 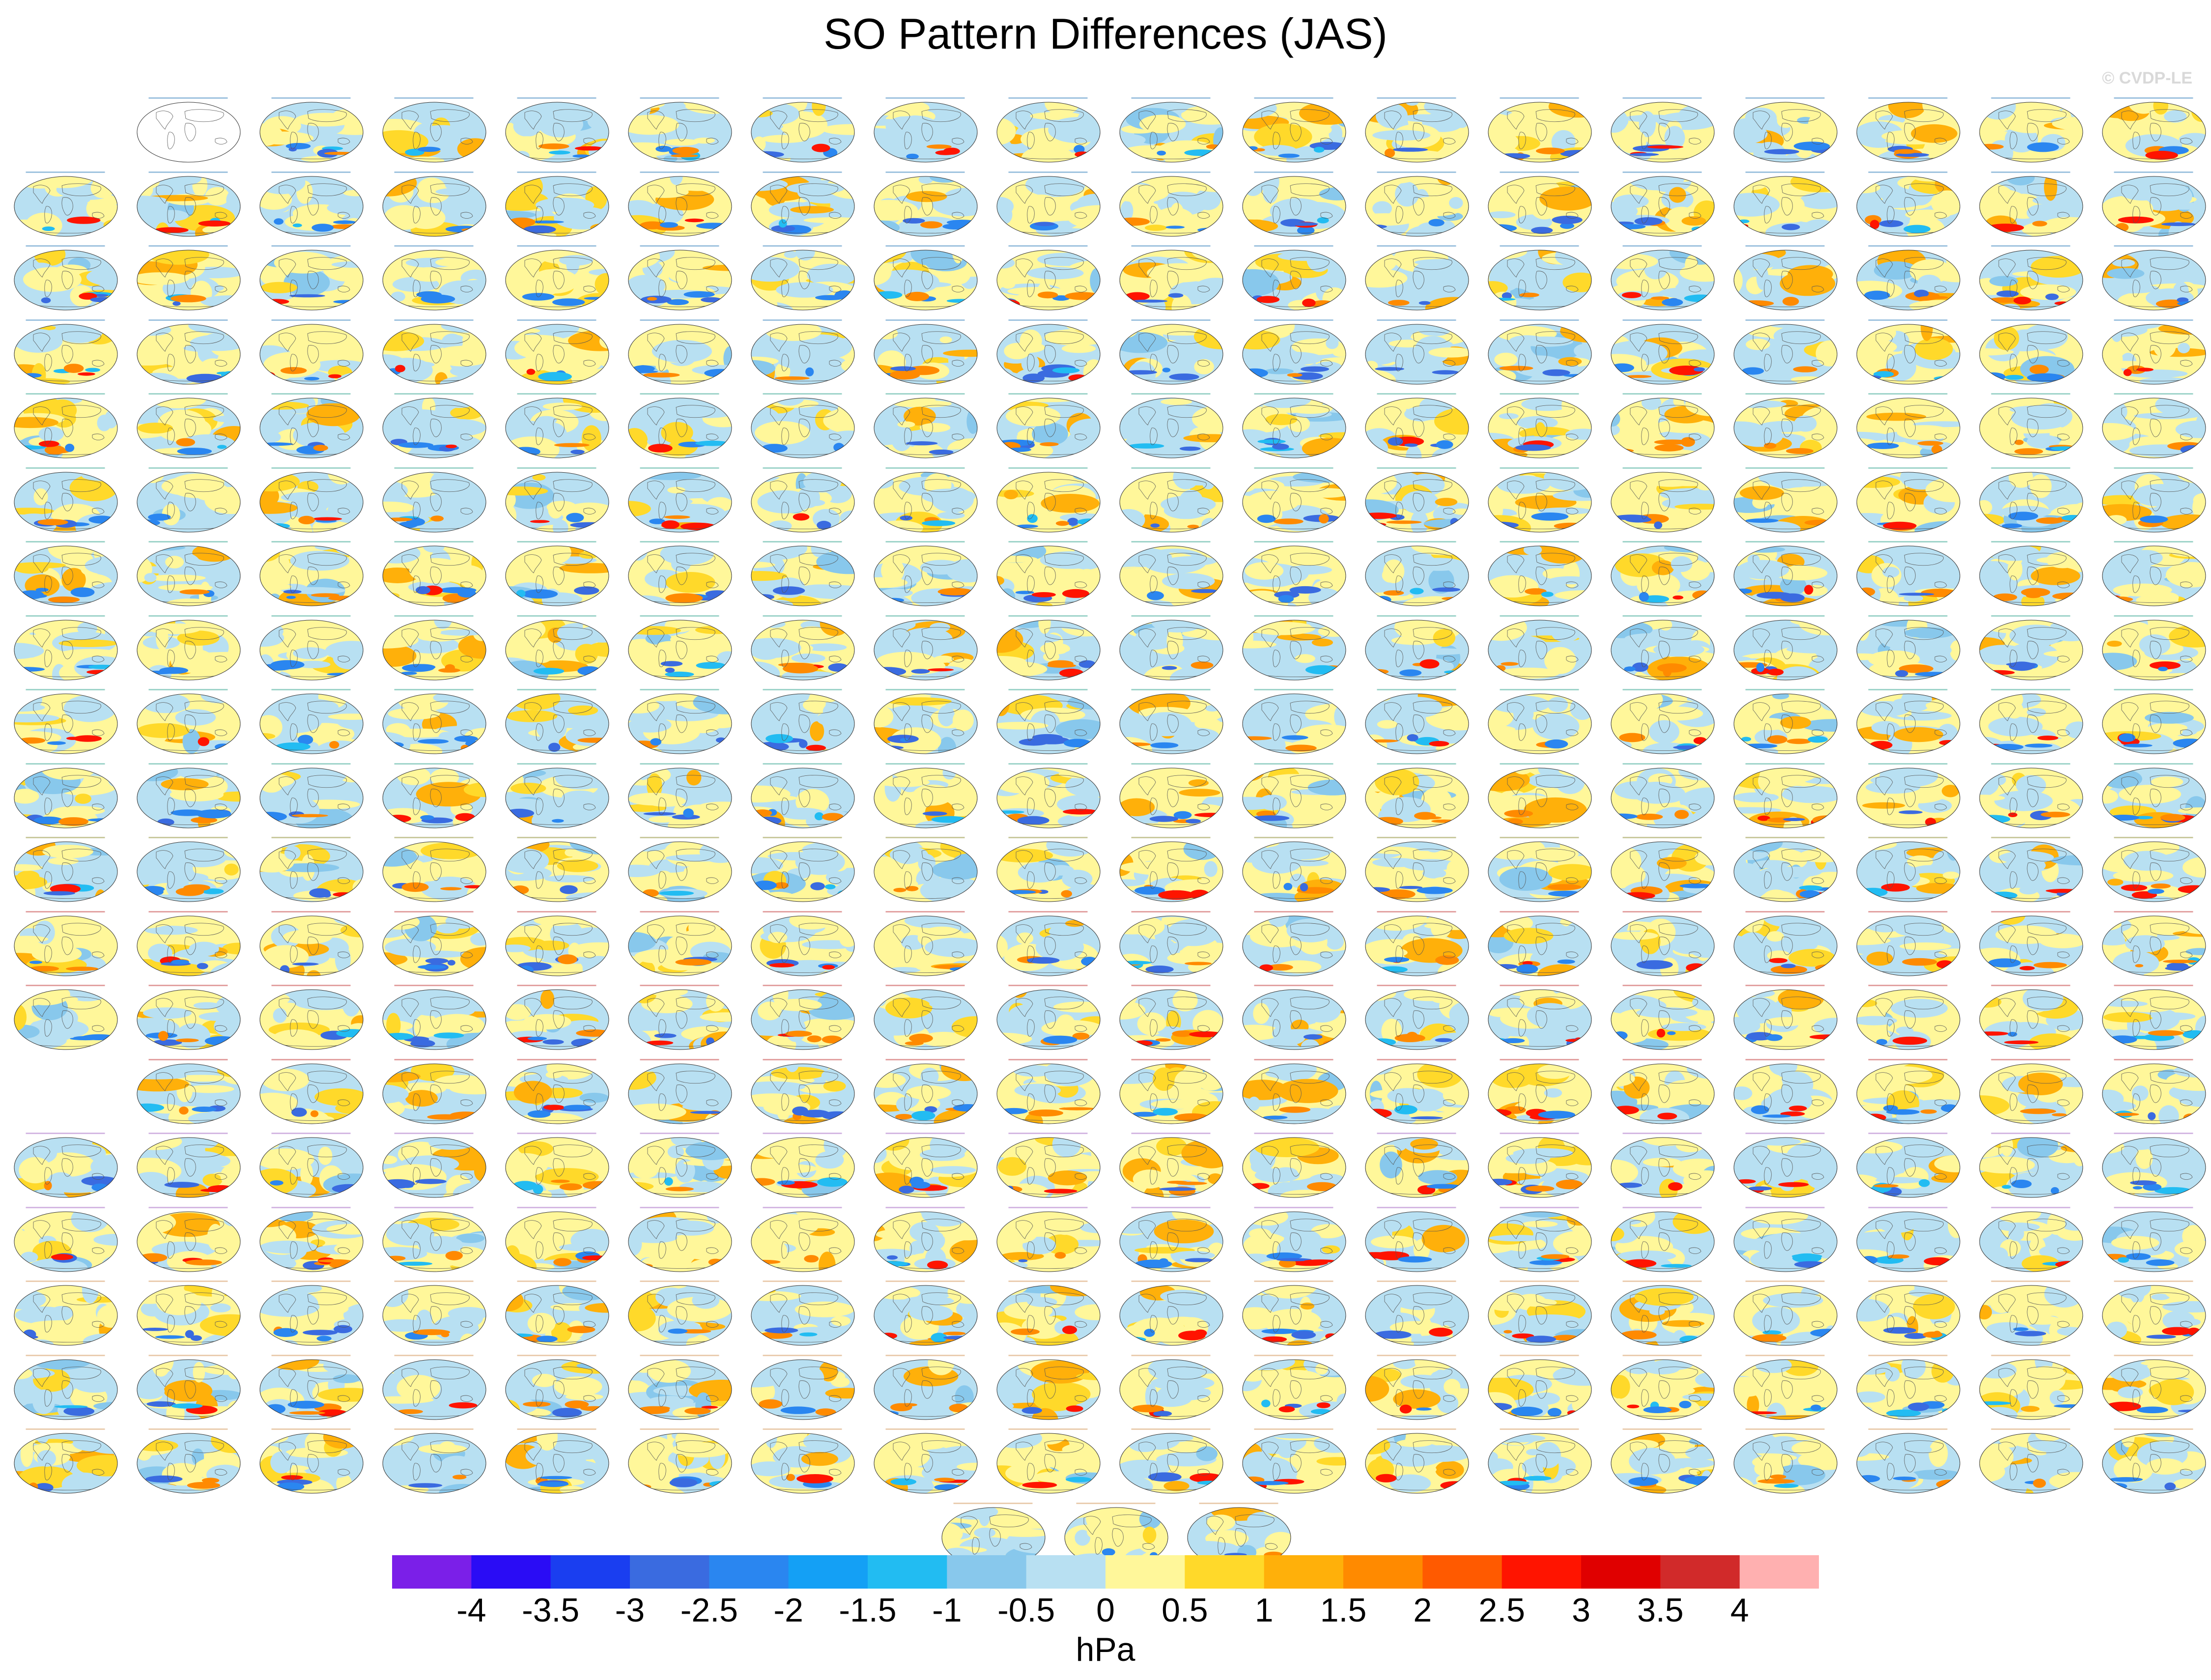 What do you see at coordinates (1343, 1610) in the screenshot?
I see `colorbar-tick-label: 1.5` at bounding box center [1343, 1610].